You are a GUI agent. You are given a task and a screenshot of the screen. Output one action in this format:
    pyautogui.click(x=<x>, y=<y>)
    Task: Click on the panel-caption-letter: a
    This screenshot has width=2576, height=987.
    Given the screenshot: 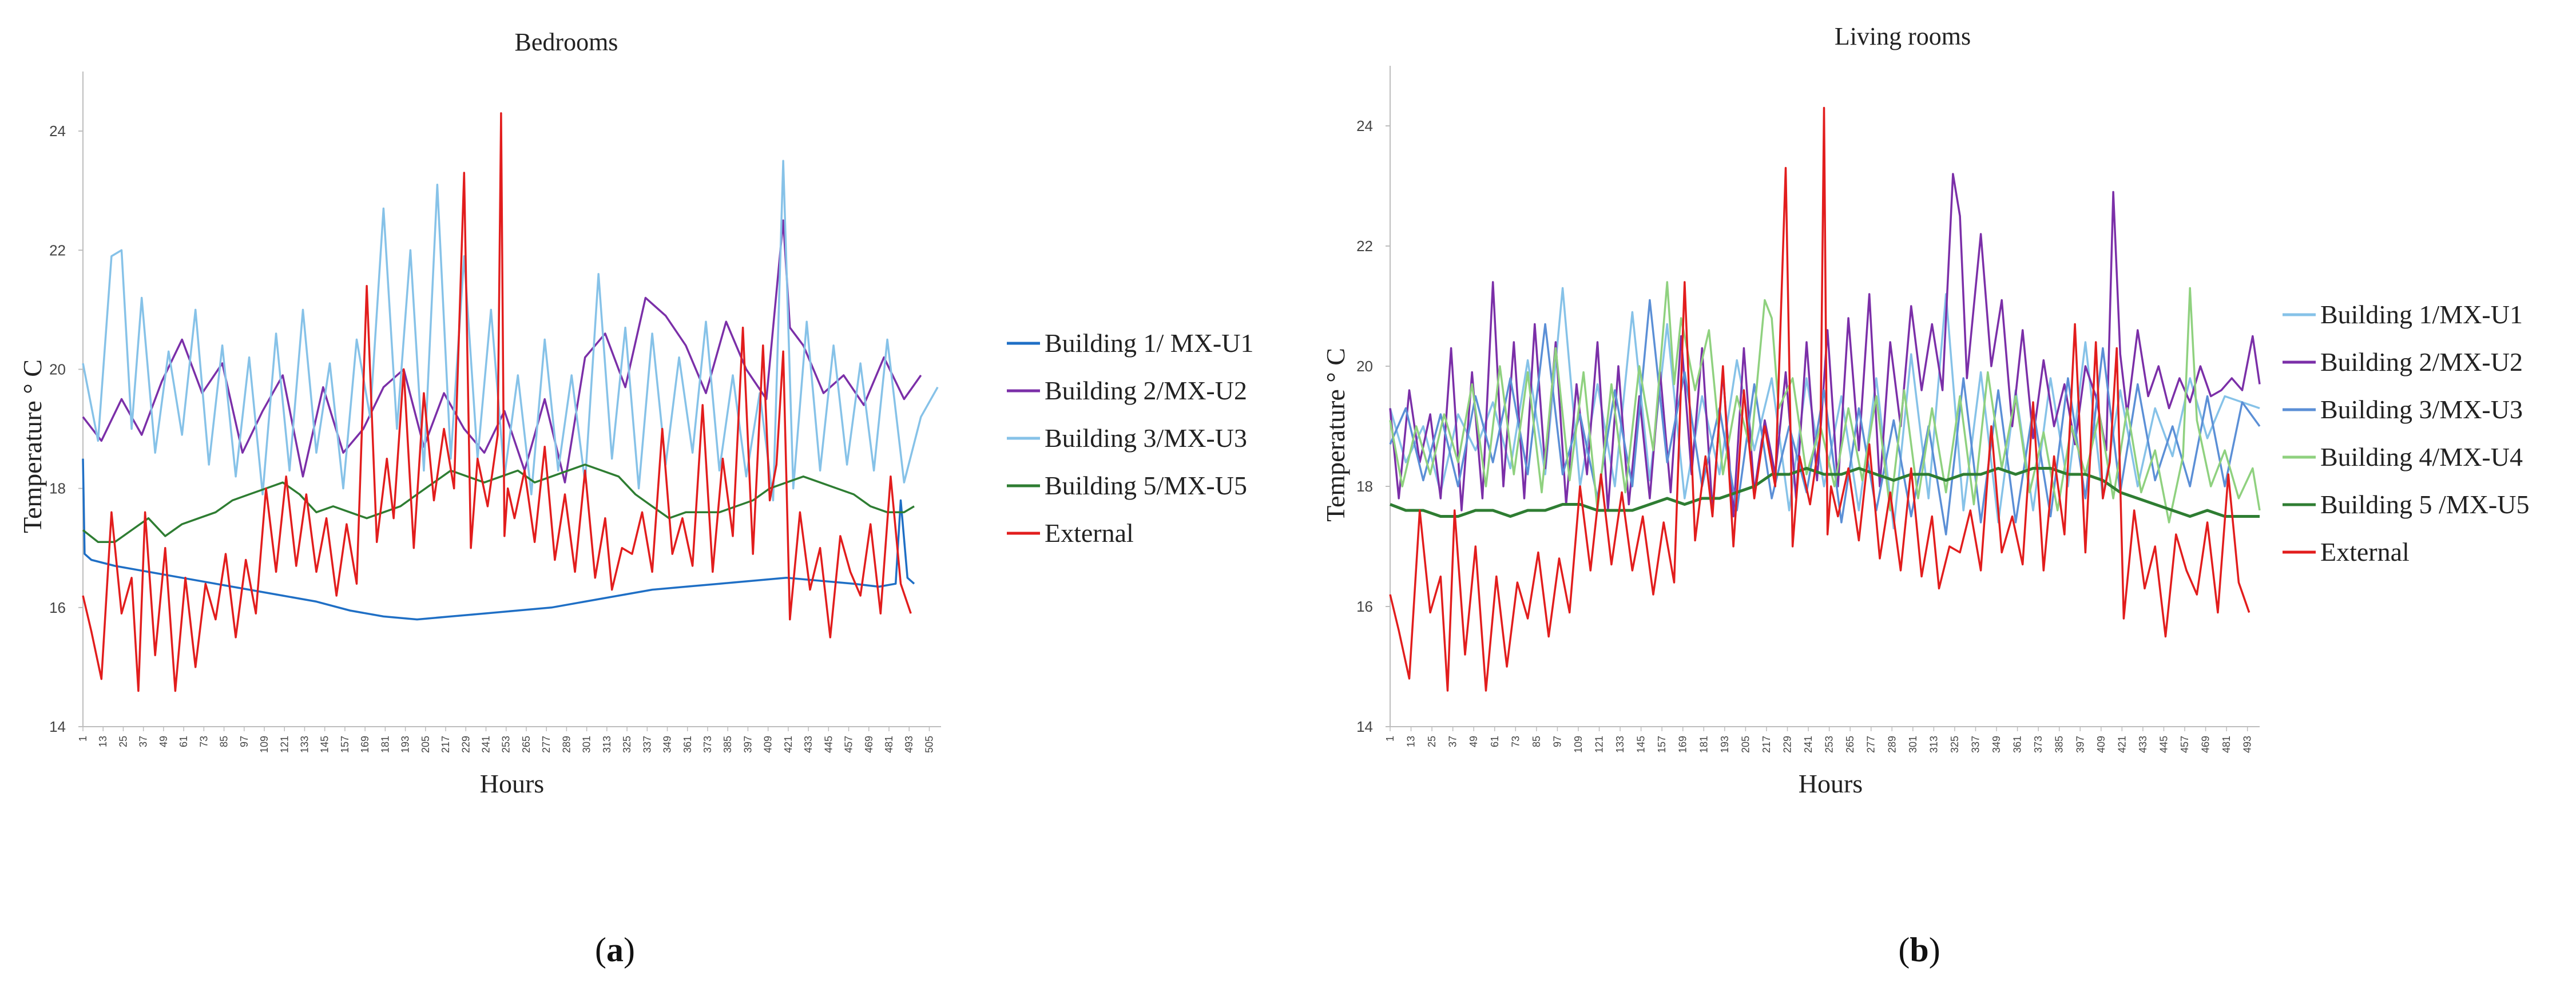 What is the action you would take?
    pyautogui.click(x=615, y=950)
    